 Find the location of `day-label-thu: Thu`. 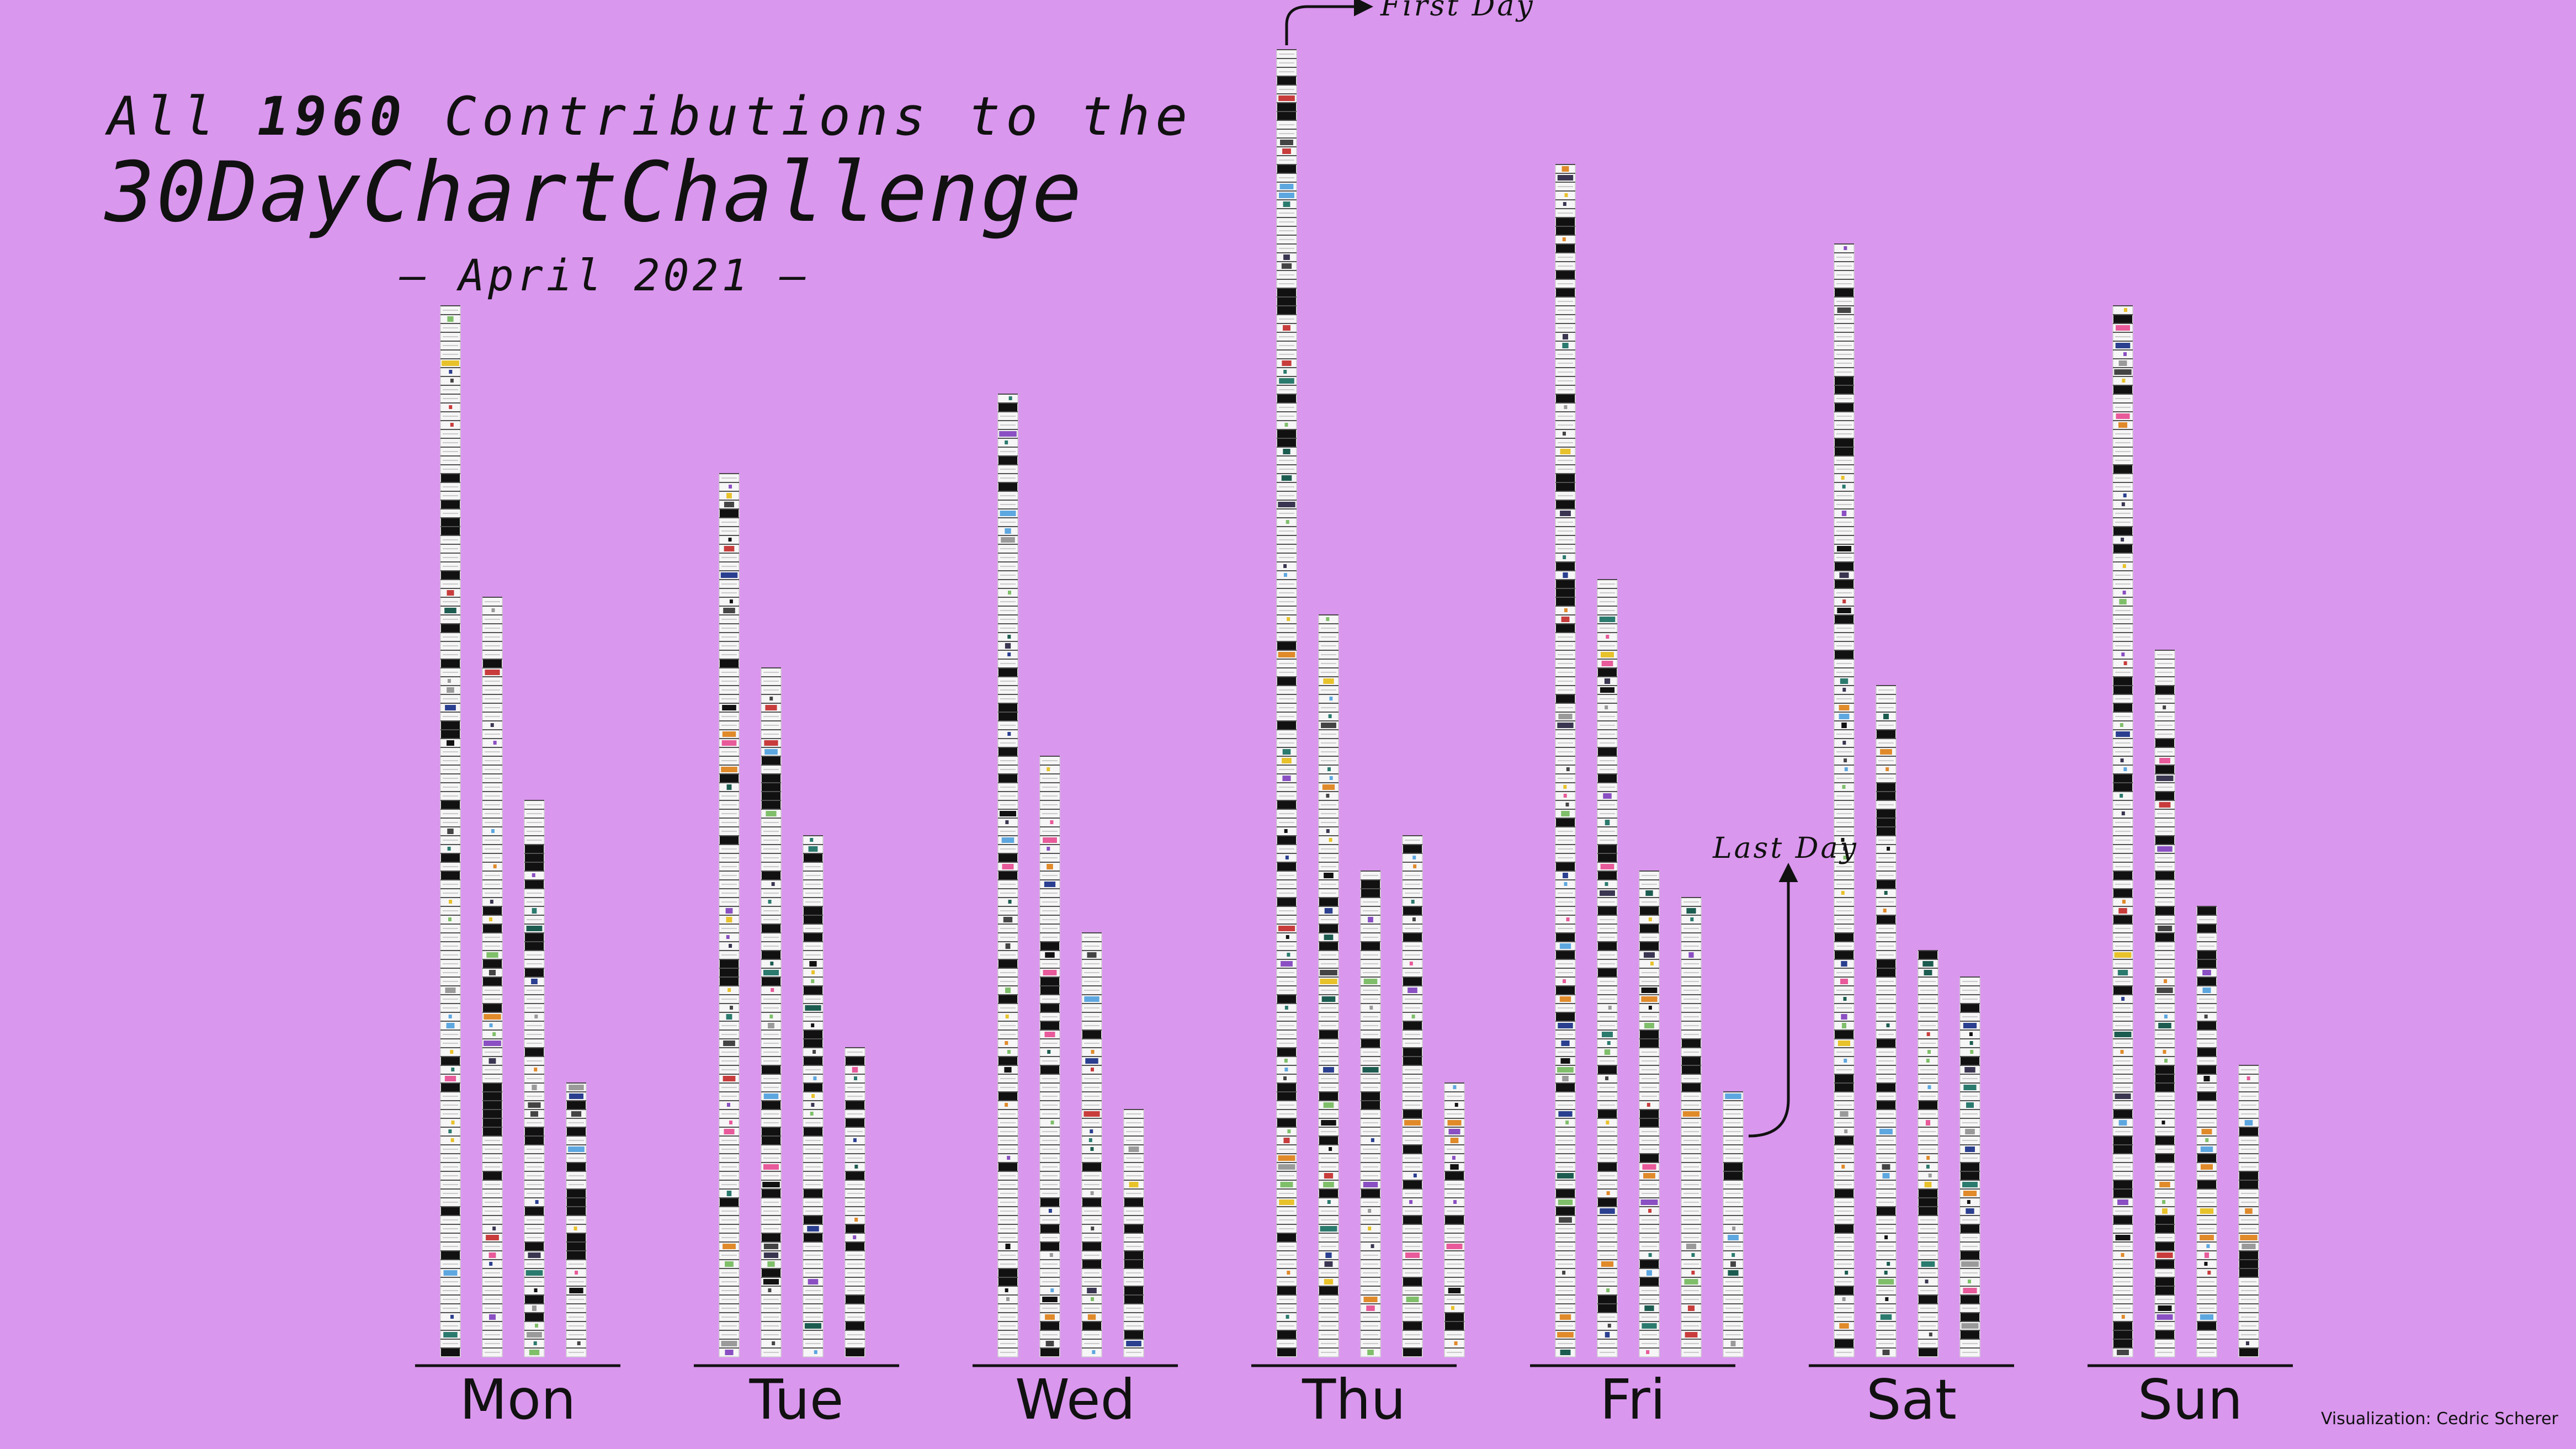

day-label-thu: Thu is located at coordinates (1354, 1400).